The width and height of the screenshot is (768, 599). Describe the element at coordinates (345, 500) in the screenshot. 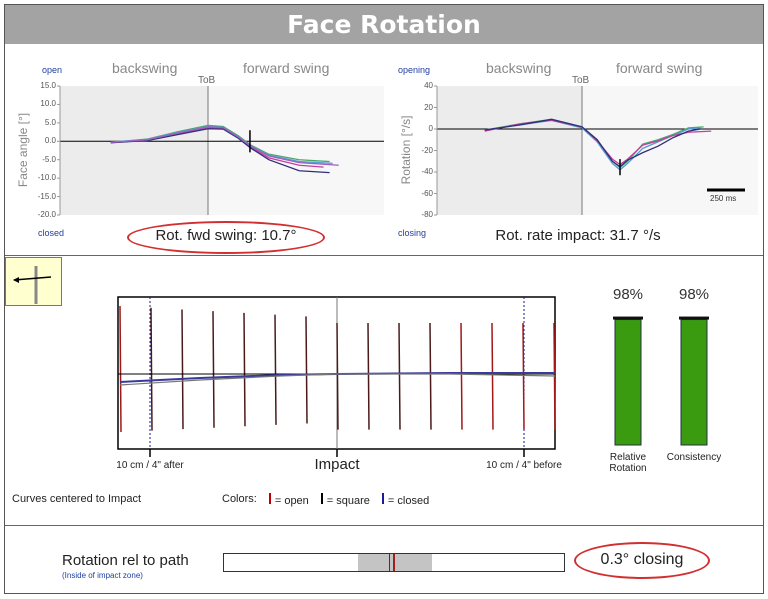

I see `legend-square: = square` at that location.